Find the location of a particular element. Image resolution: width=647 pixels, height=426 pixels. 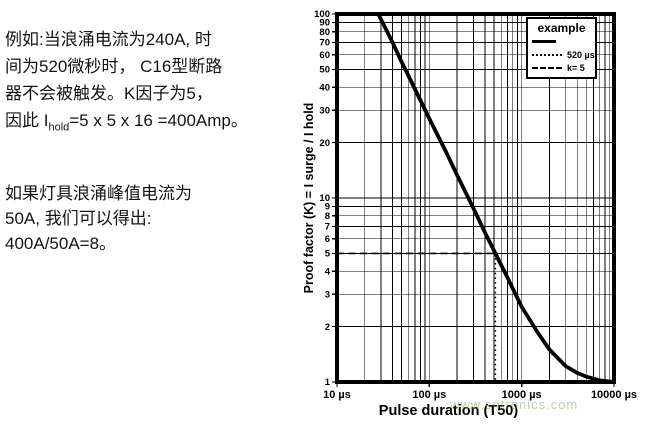

y-tick-label: 80 is located at coordinates (324, 32).